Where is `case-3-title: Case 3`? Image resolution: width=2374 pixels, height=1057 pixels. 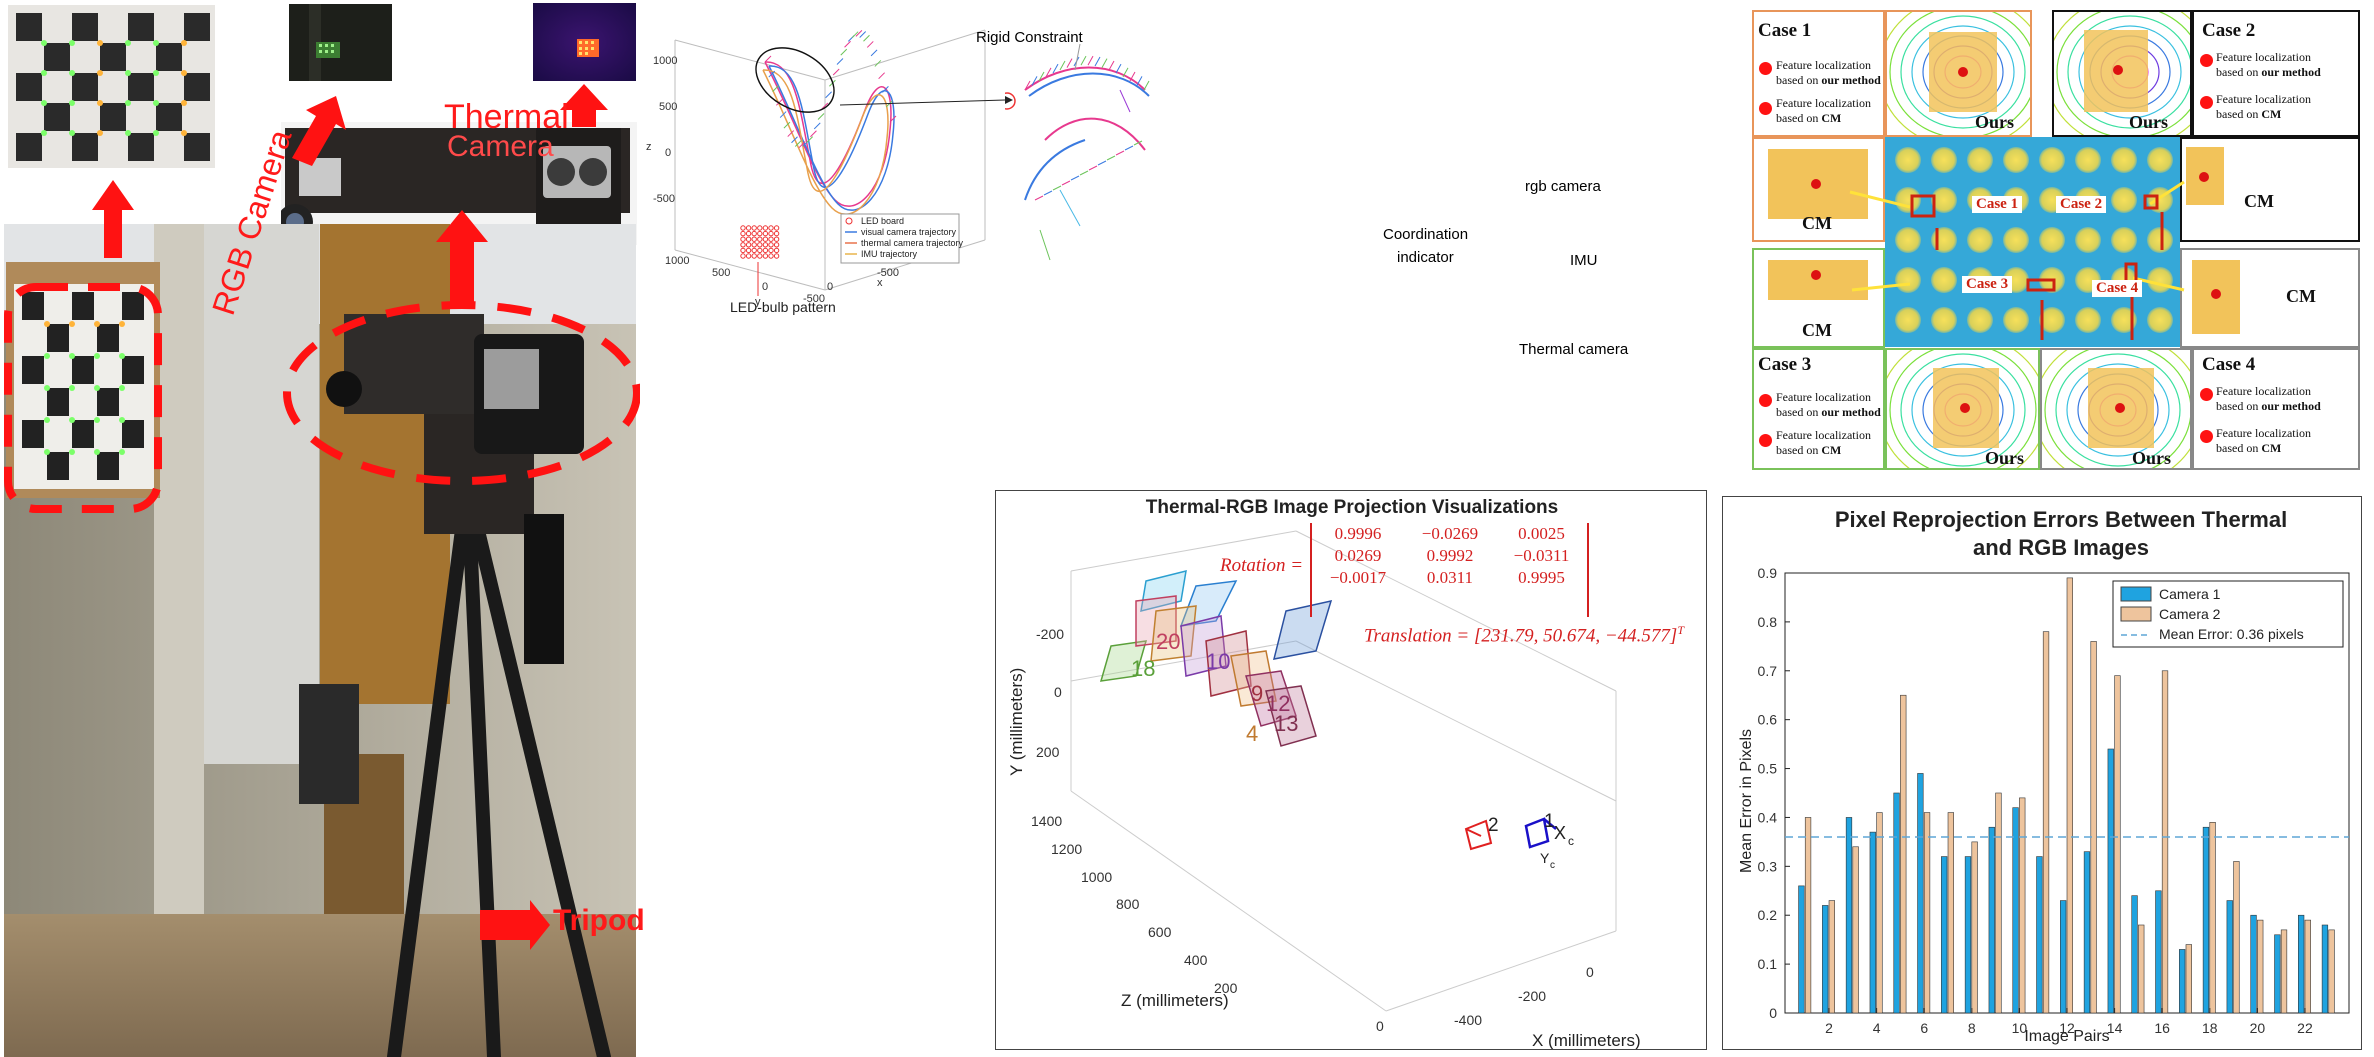 case-3-title: Case 3 is located at coordinates (1785, 364).